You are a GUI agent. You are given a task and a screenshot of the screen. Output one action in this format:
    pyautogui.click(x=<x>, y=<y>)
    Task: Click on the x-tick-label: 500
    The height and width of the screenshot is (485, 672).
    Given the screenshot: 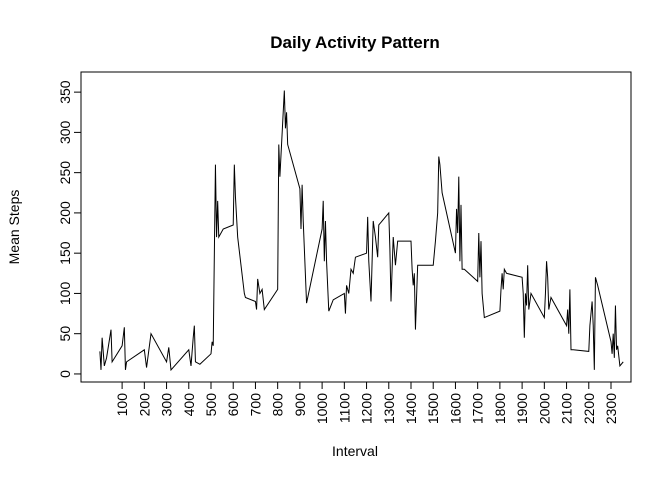 What is the action you would take?
    pyautogui.click(x=211, y=405)
    